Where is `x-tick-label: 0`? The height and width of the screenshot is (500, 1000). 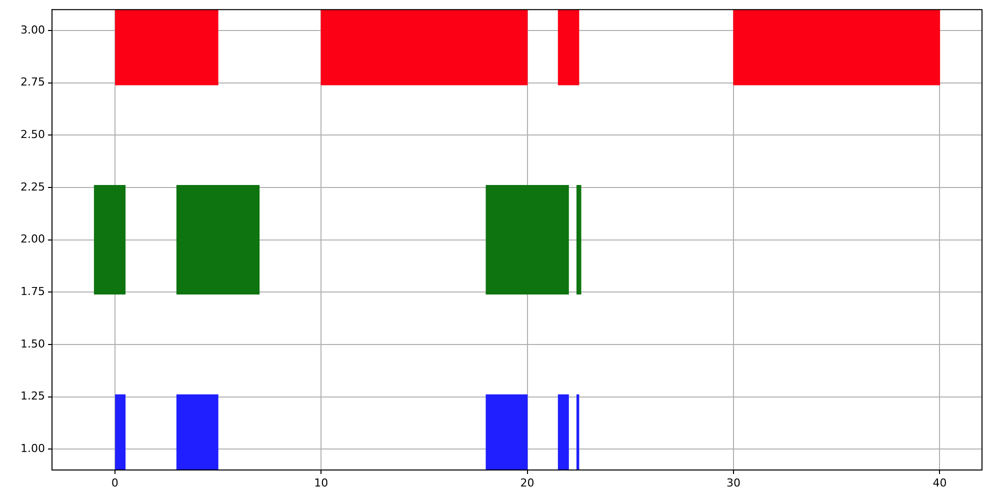
x-tick-label: 0 is located at coordinates (114, 483).